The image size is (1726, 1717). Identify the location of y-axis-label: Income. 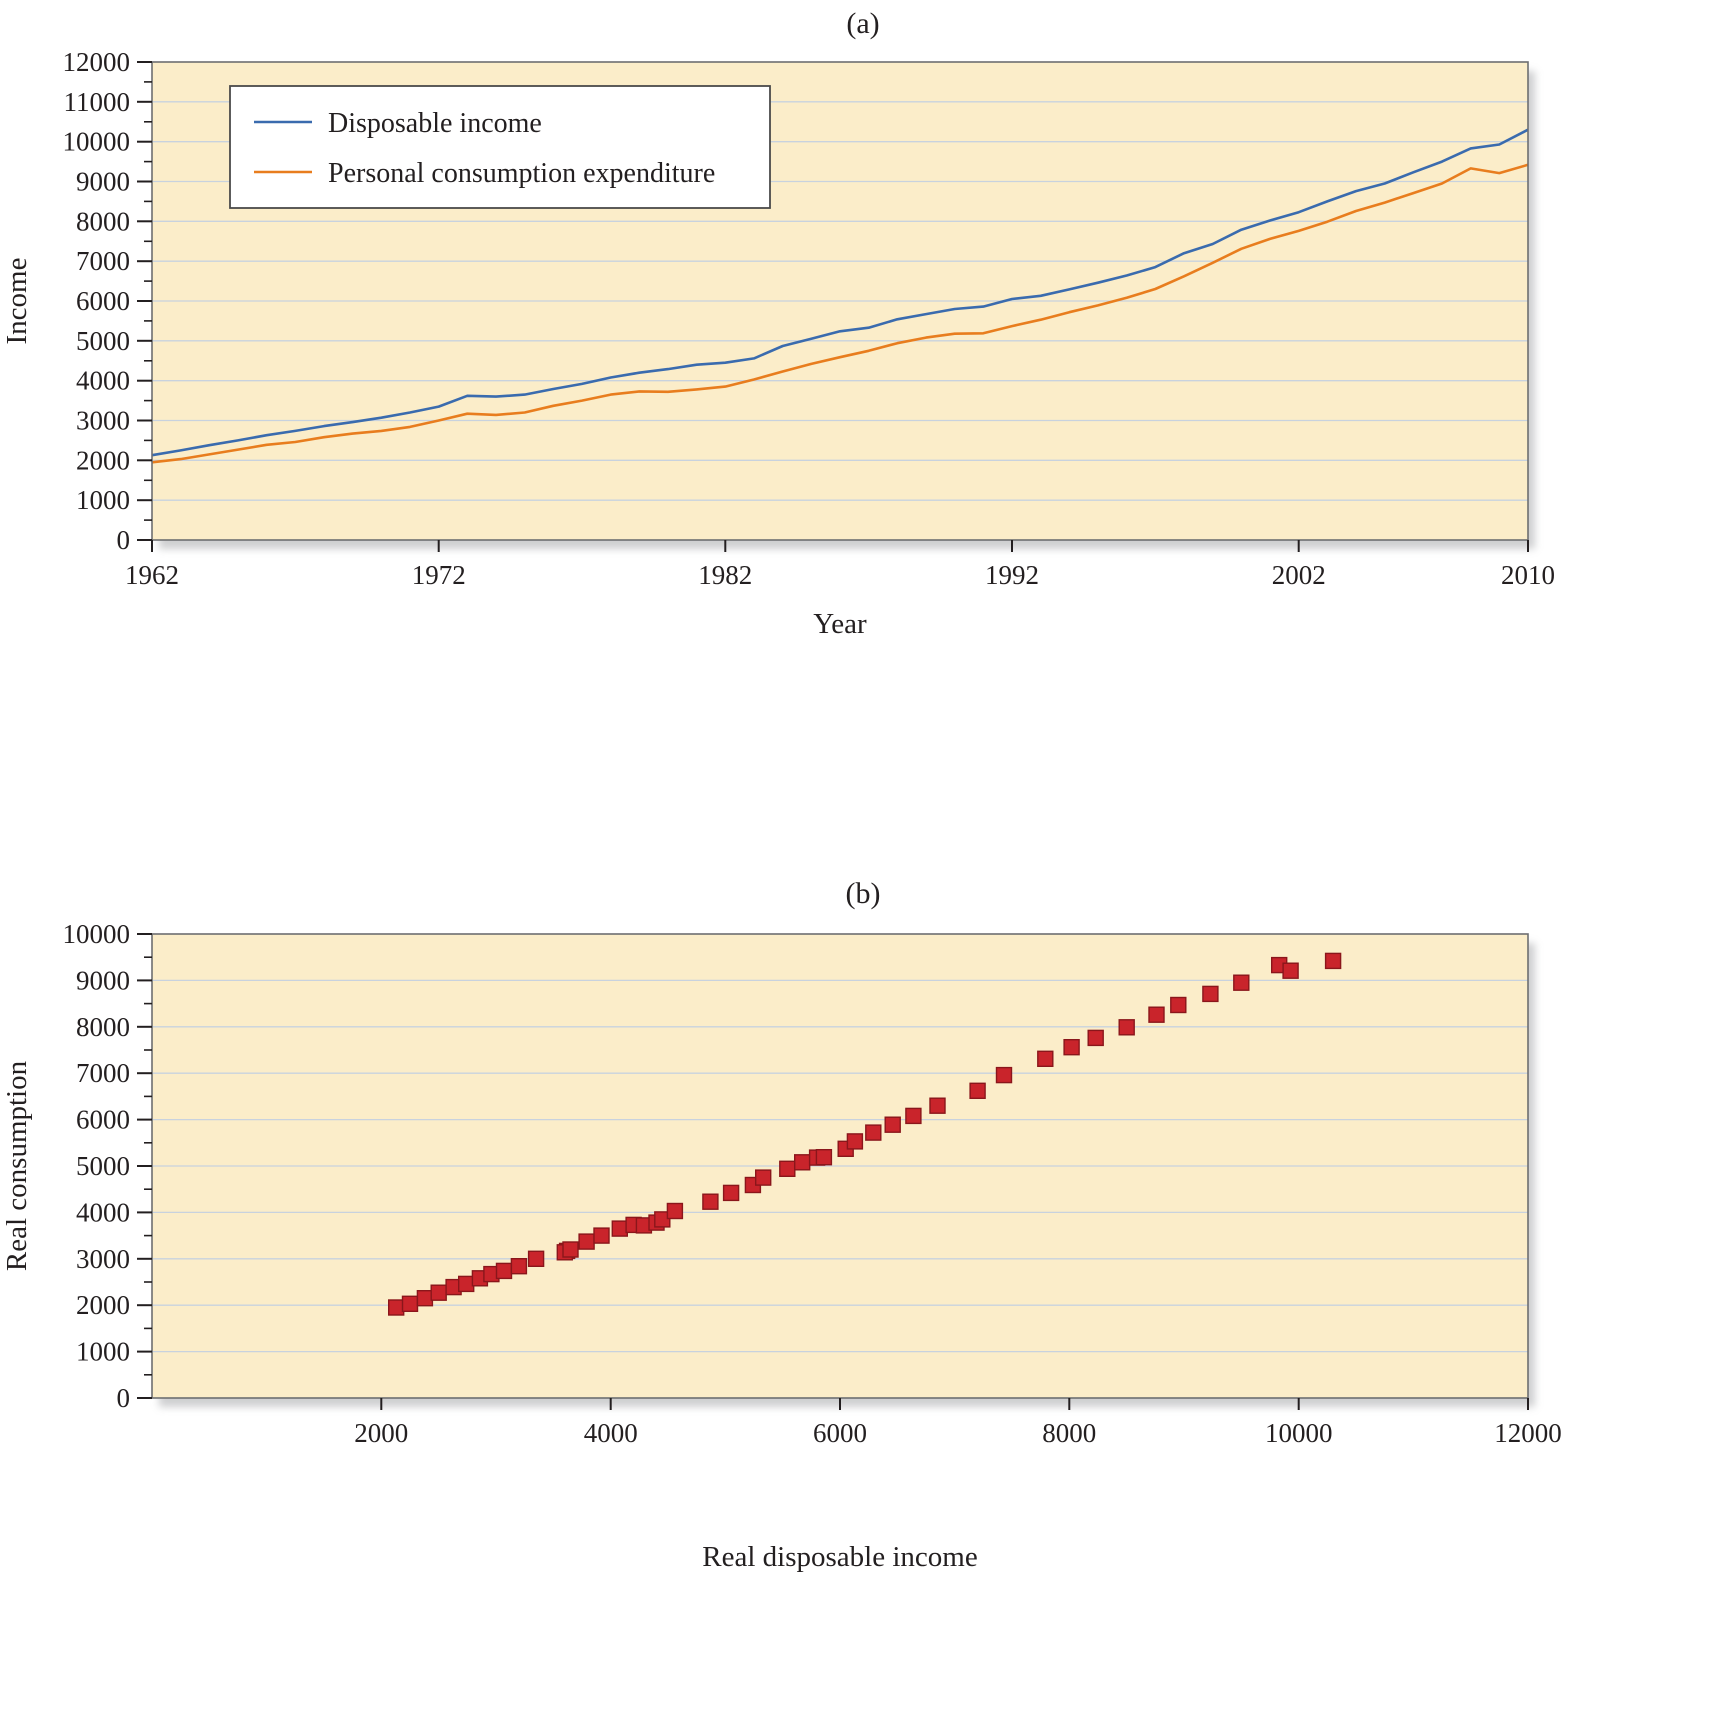
(17, 301).